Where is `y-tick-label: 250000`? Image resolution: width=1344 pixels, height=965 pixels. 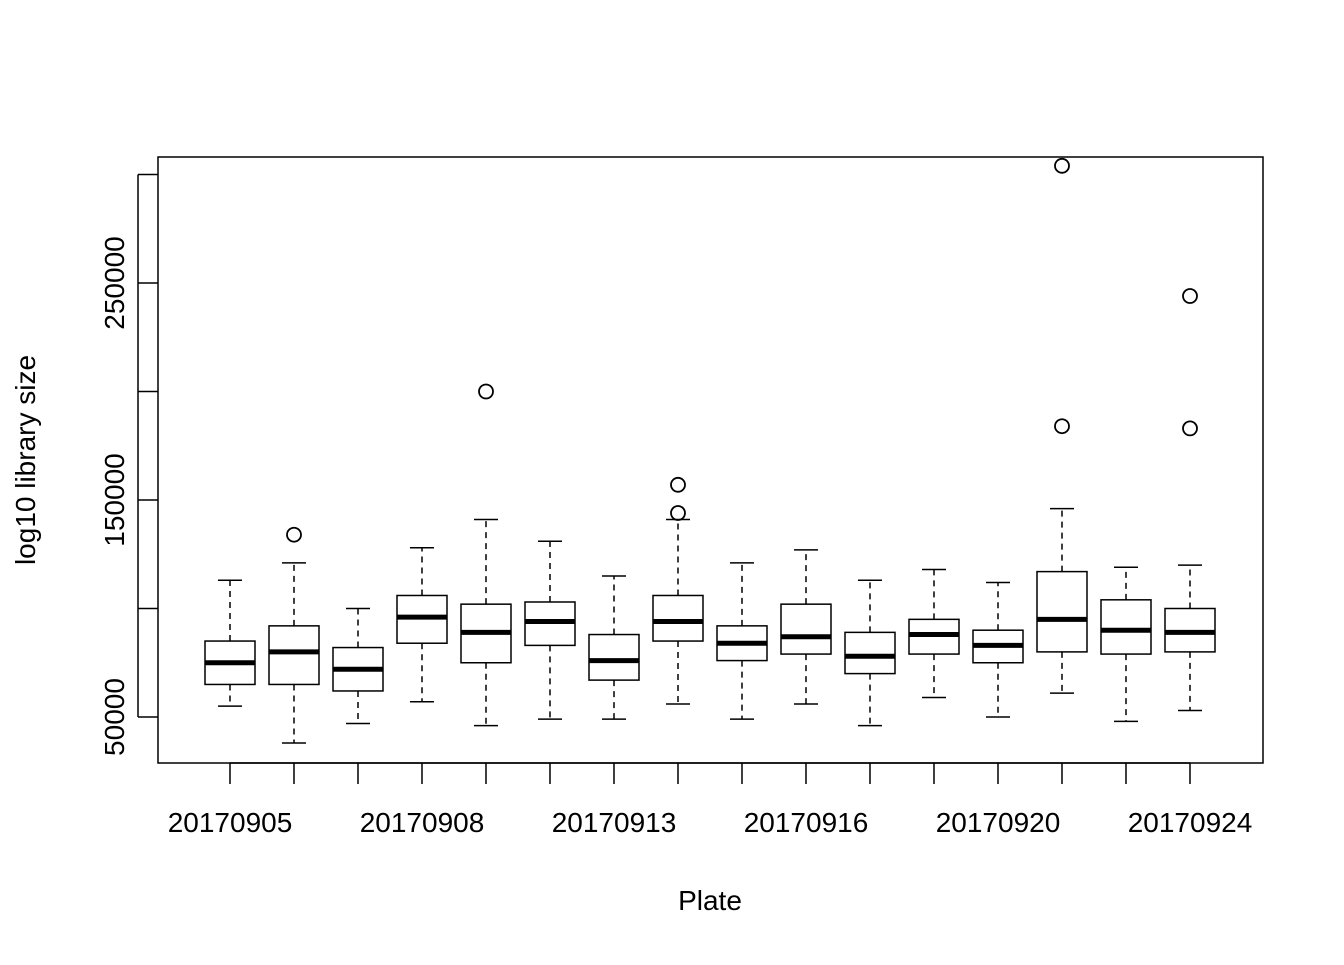 y-tick-label: 250000 is located at coordinates (114, 282).